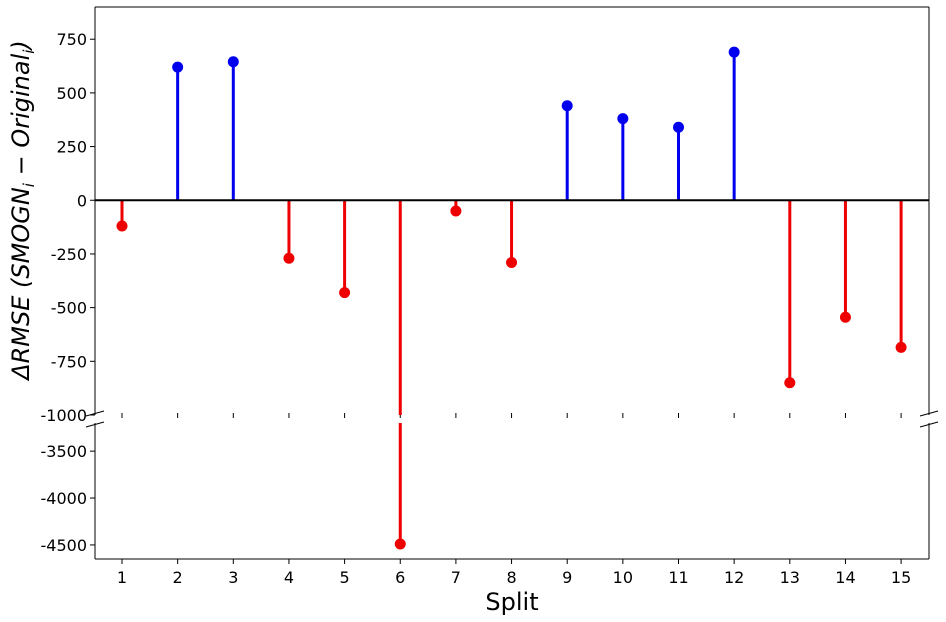 The image size is (946, 622). Describe the element at coordinates (82, 200) in the screenshot. I see `upper-y-tick-label: 0` at that location.